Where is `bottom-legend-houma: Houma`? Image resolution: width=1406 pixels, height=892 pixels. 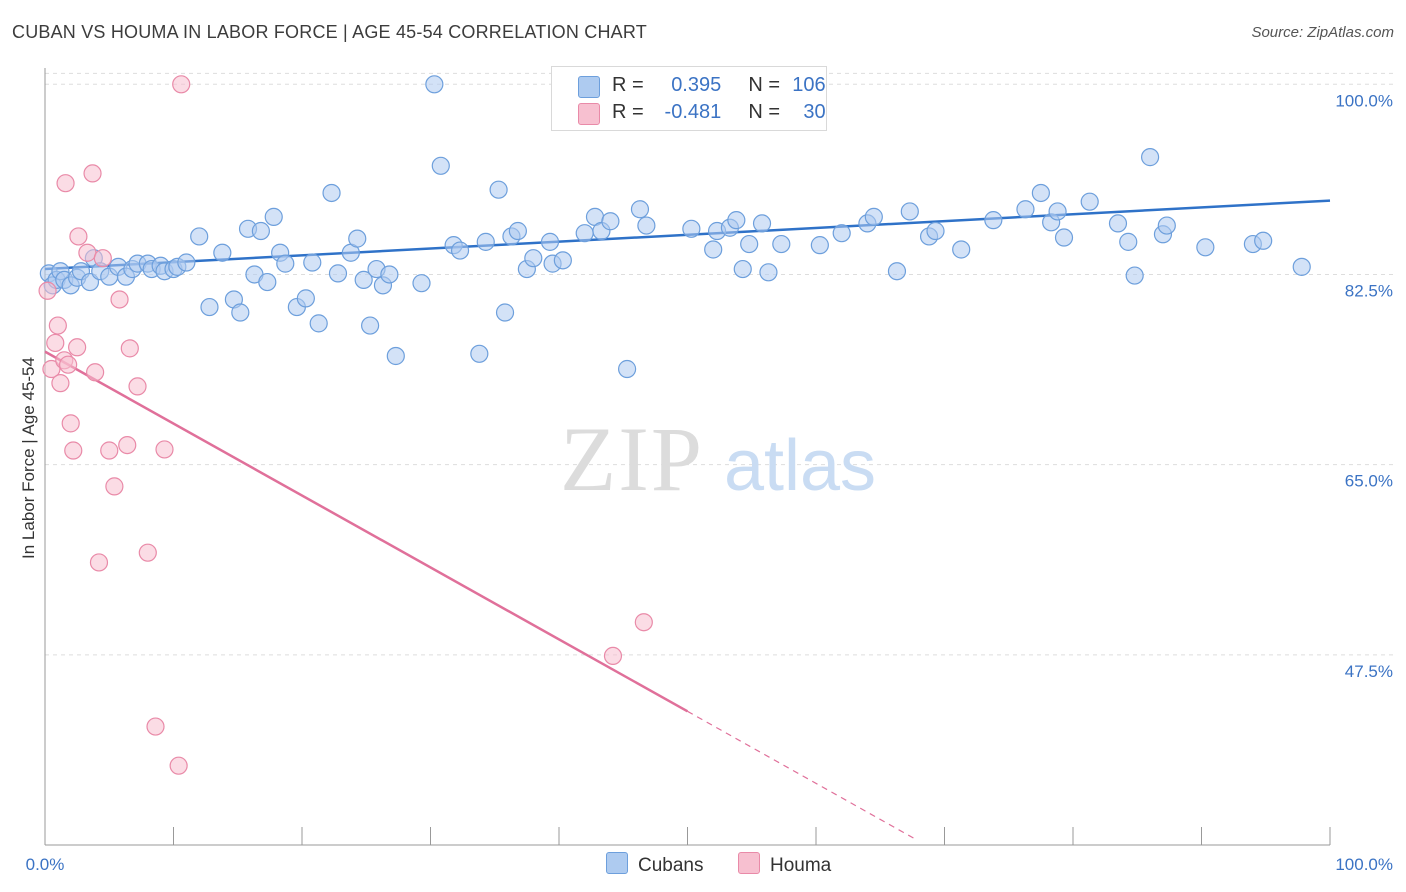
bottom-legend-houma: Houma is located at coordinates (784, 864).